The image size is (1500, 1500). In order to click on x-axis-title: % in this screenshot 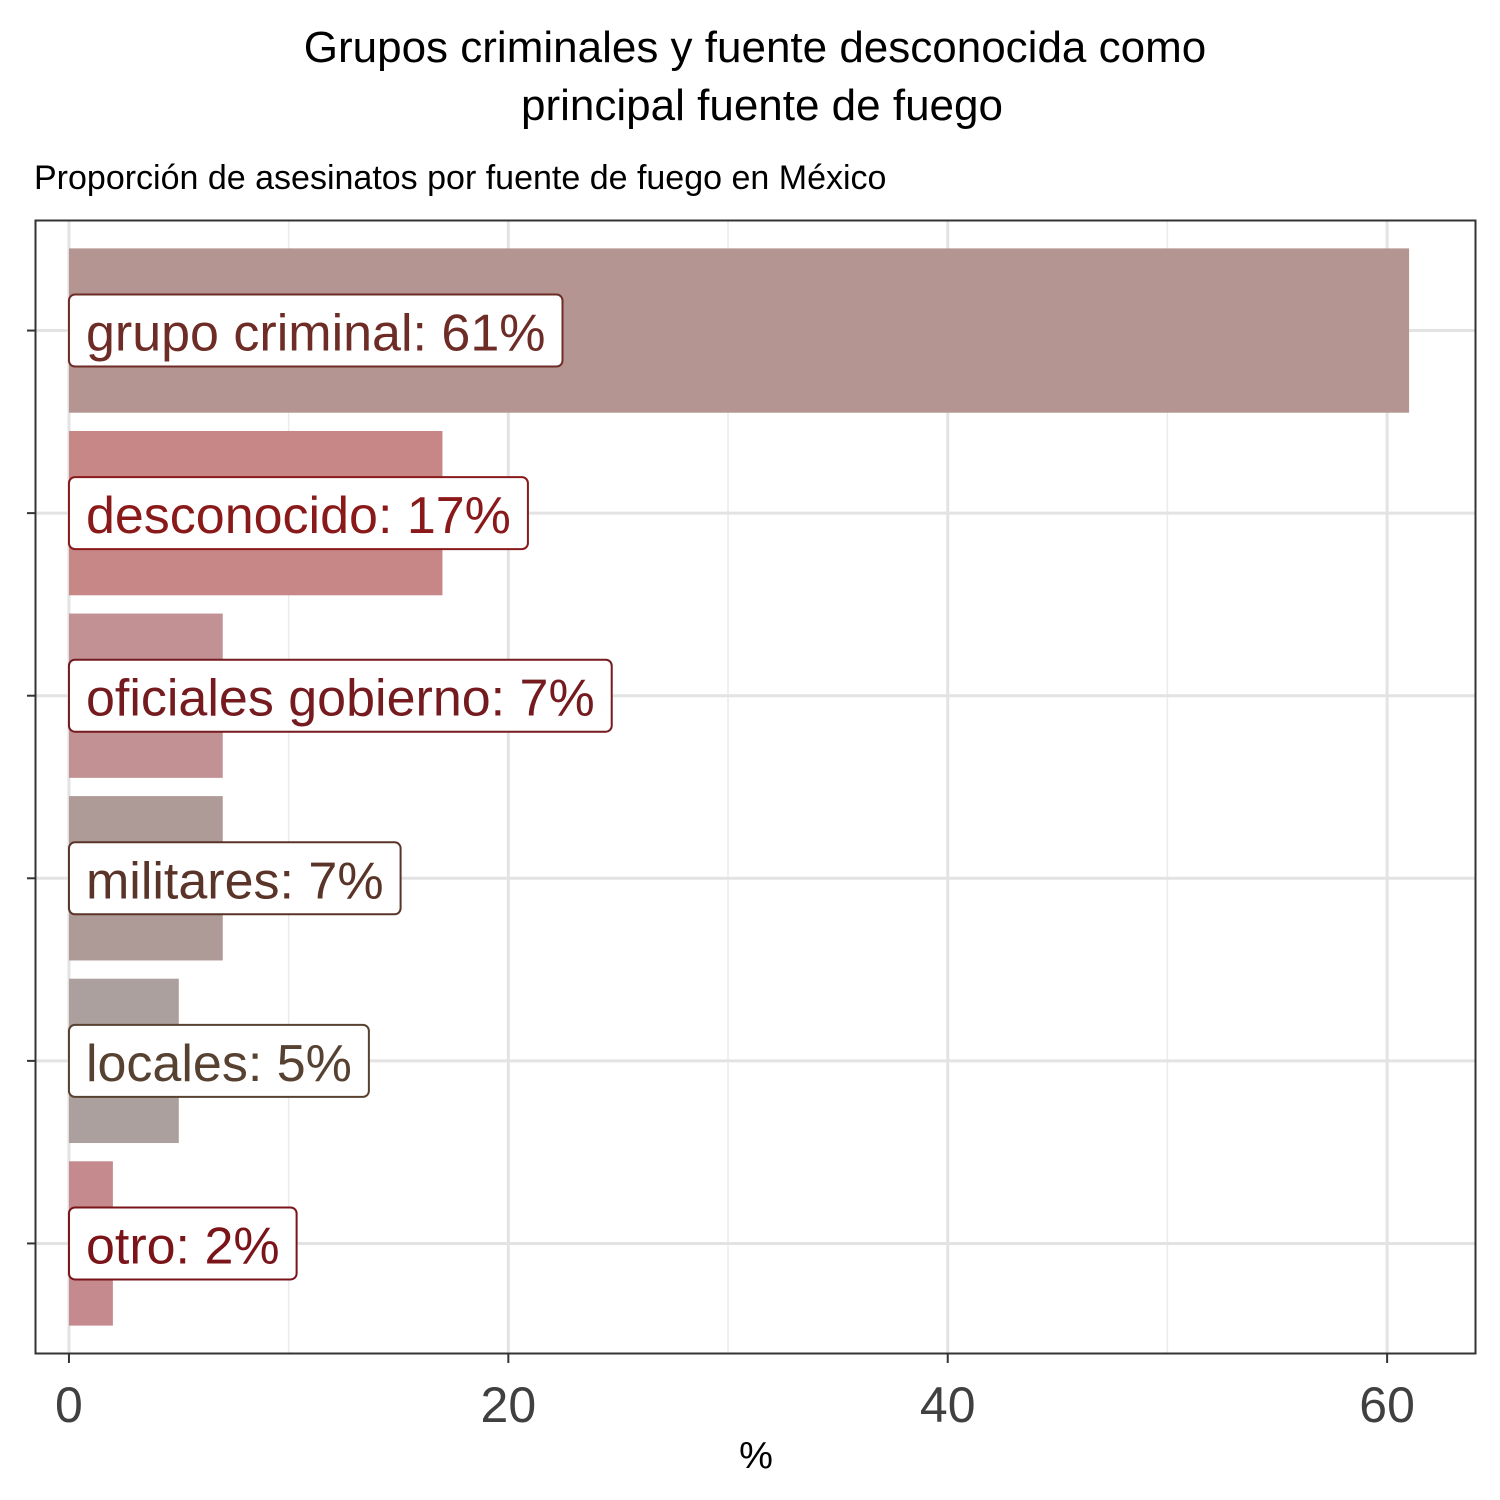, I will do `click(756, 1456)`.